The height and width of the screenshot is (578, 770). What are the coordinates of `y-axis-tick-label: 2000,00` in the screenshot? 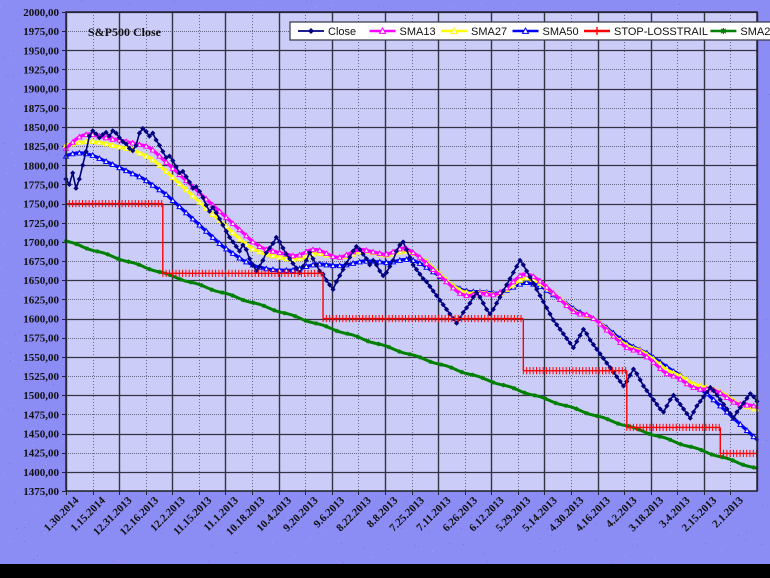 It's located at (41, 13).